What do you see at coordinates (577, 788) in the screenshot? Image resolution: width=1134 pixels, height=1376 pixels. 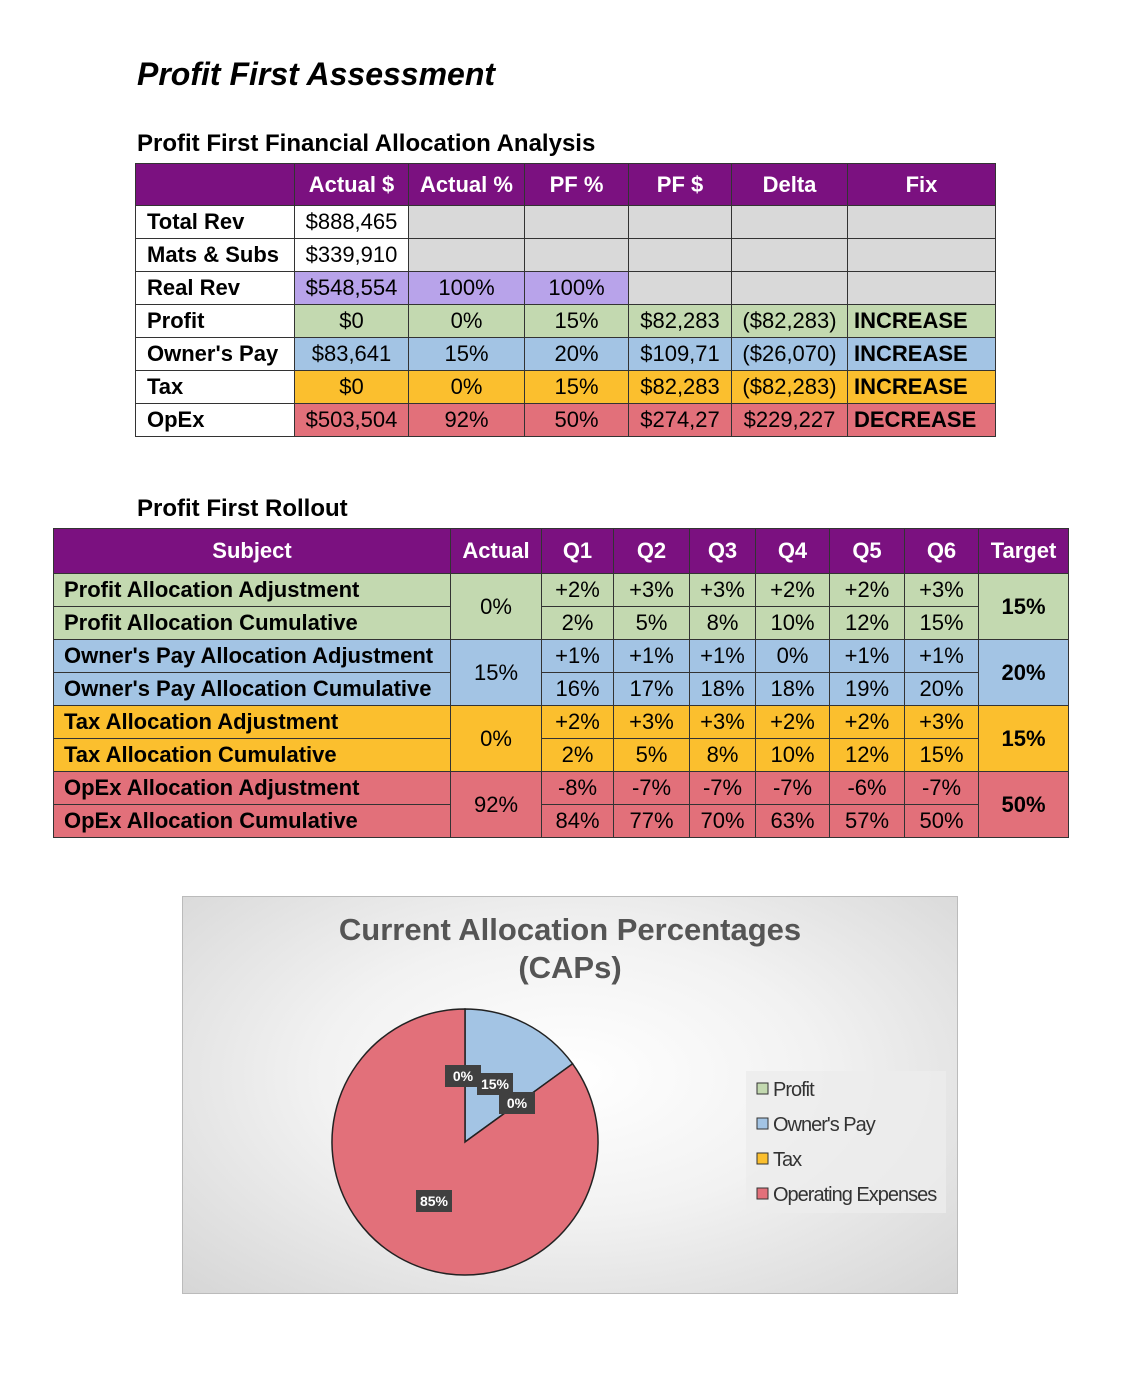 I see `quarter-cell: -8%` at bounding box center [577, 788].